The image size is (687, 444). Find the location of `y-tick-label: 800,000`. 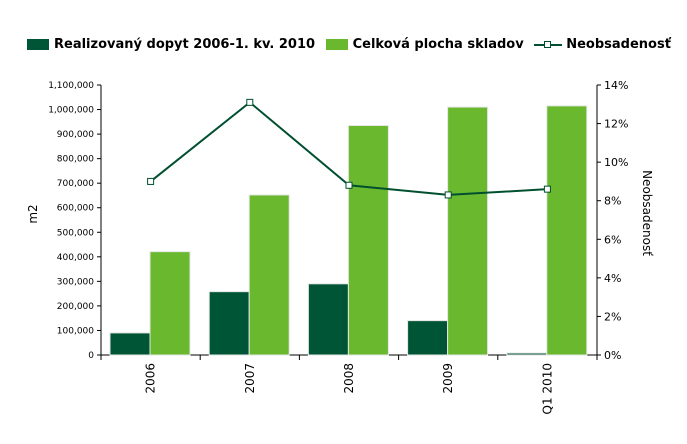

y-tick-label: 800,000 is located at coordinates (75, 160).